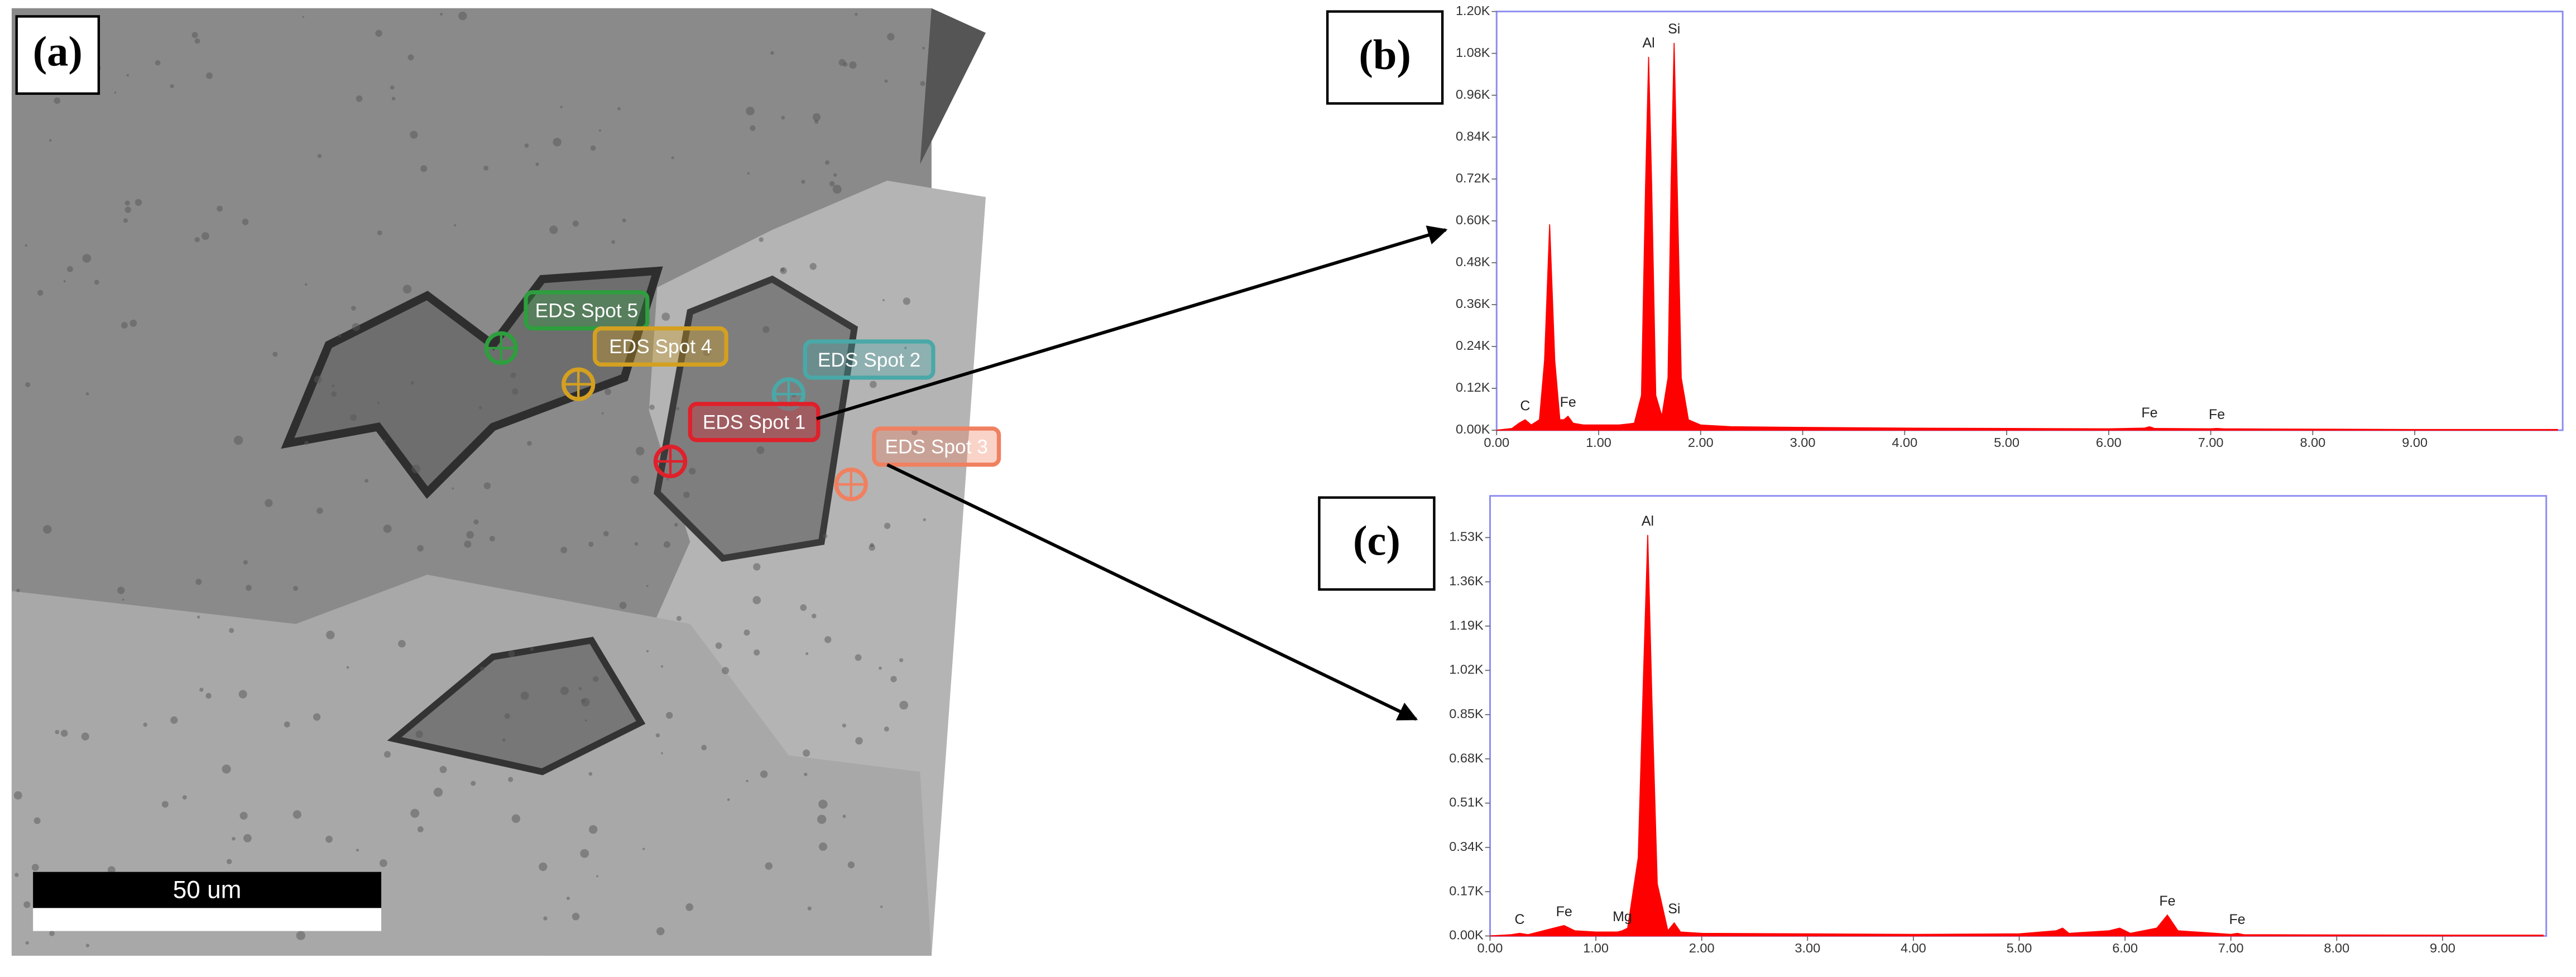 This screenshot has height=977, width=2576. What do you see at coordinates (1473, 52) in the screenshot?
I see `y-tick-label: 1.08K` at bounding box center [1473, 52].